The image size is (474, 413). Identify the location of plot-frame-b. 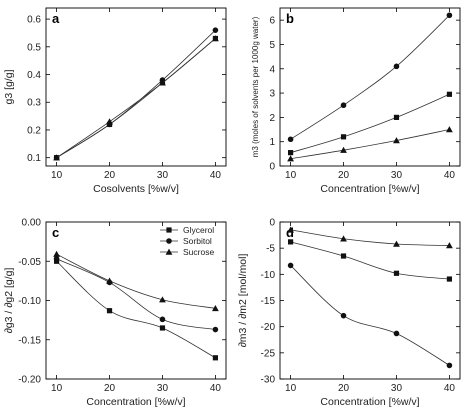
(370, 87).